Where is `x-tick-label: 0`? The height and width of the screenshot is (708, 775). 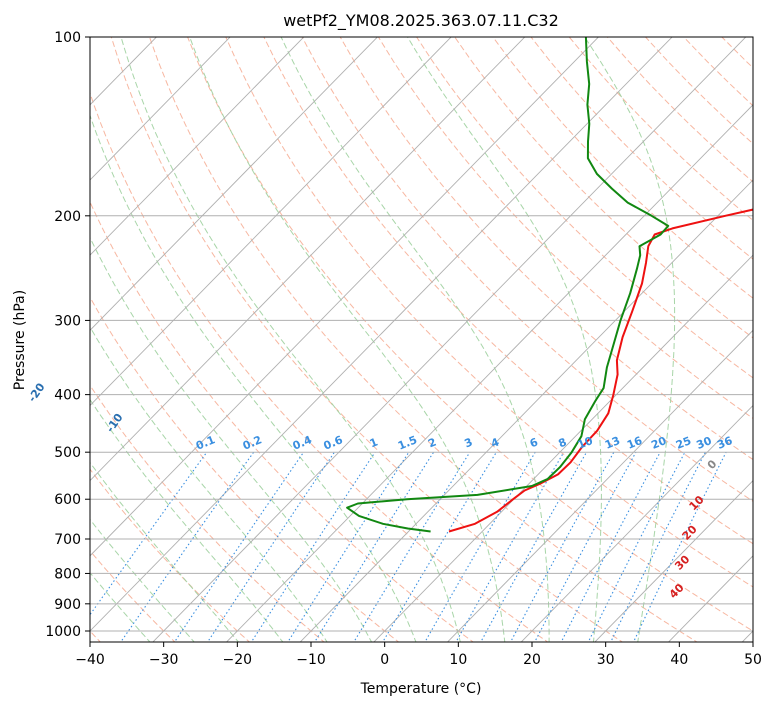
x-tick-label: 0 is located at coordinates (384, 660).